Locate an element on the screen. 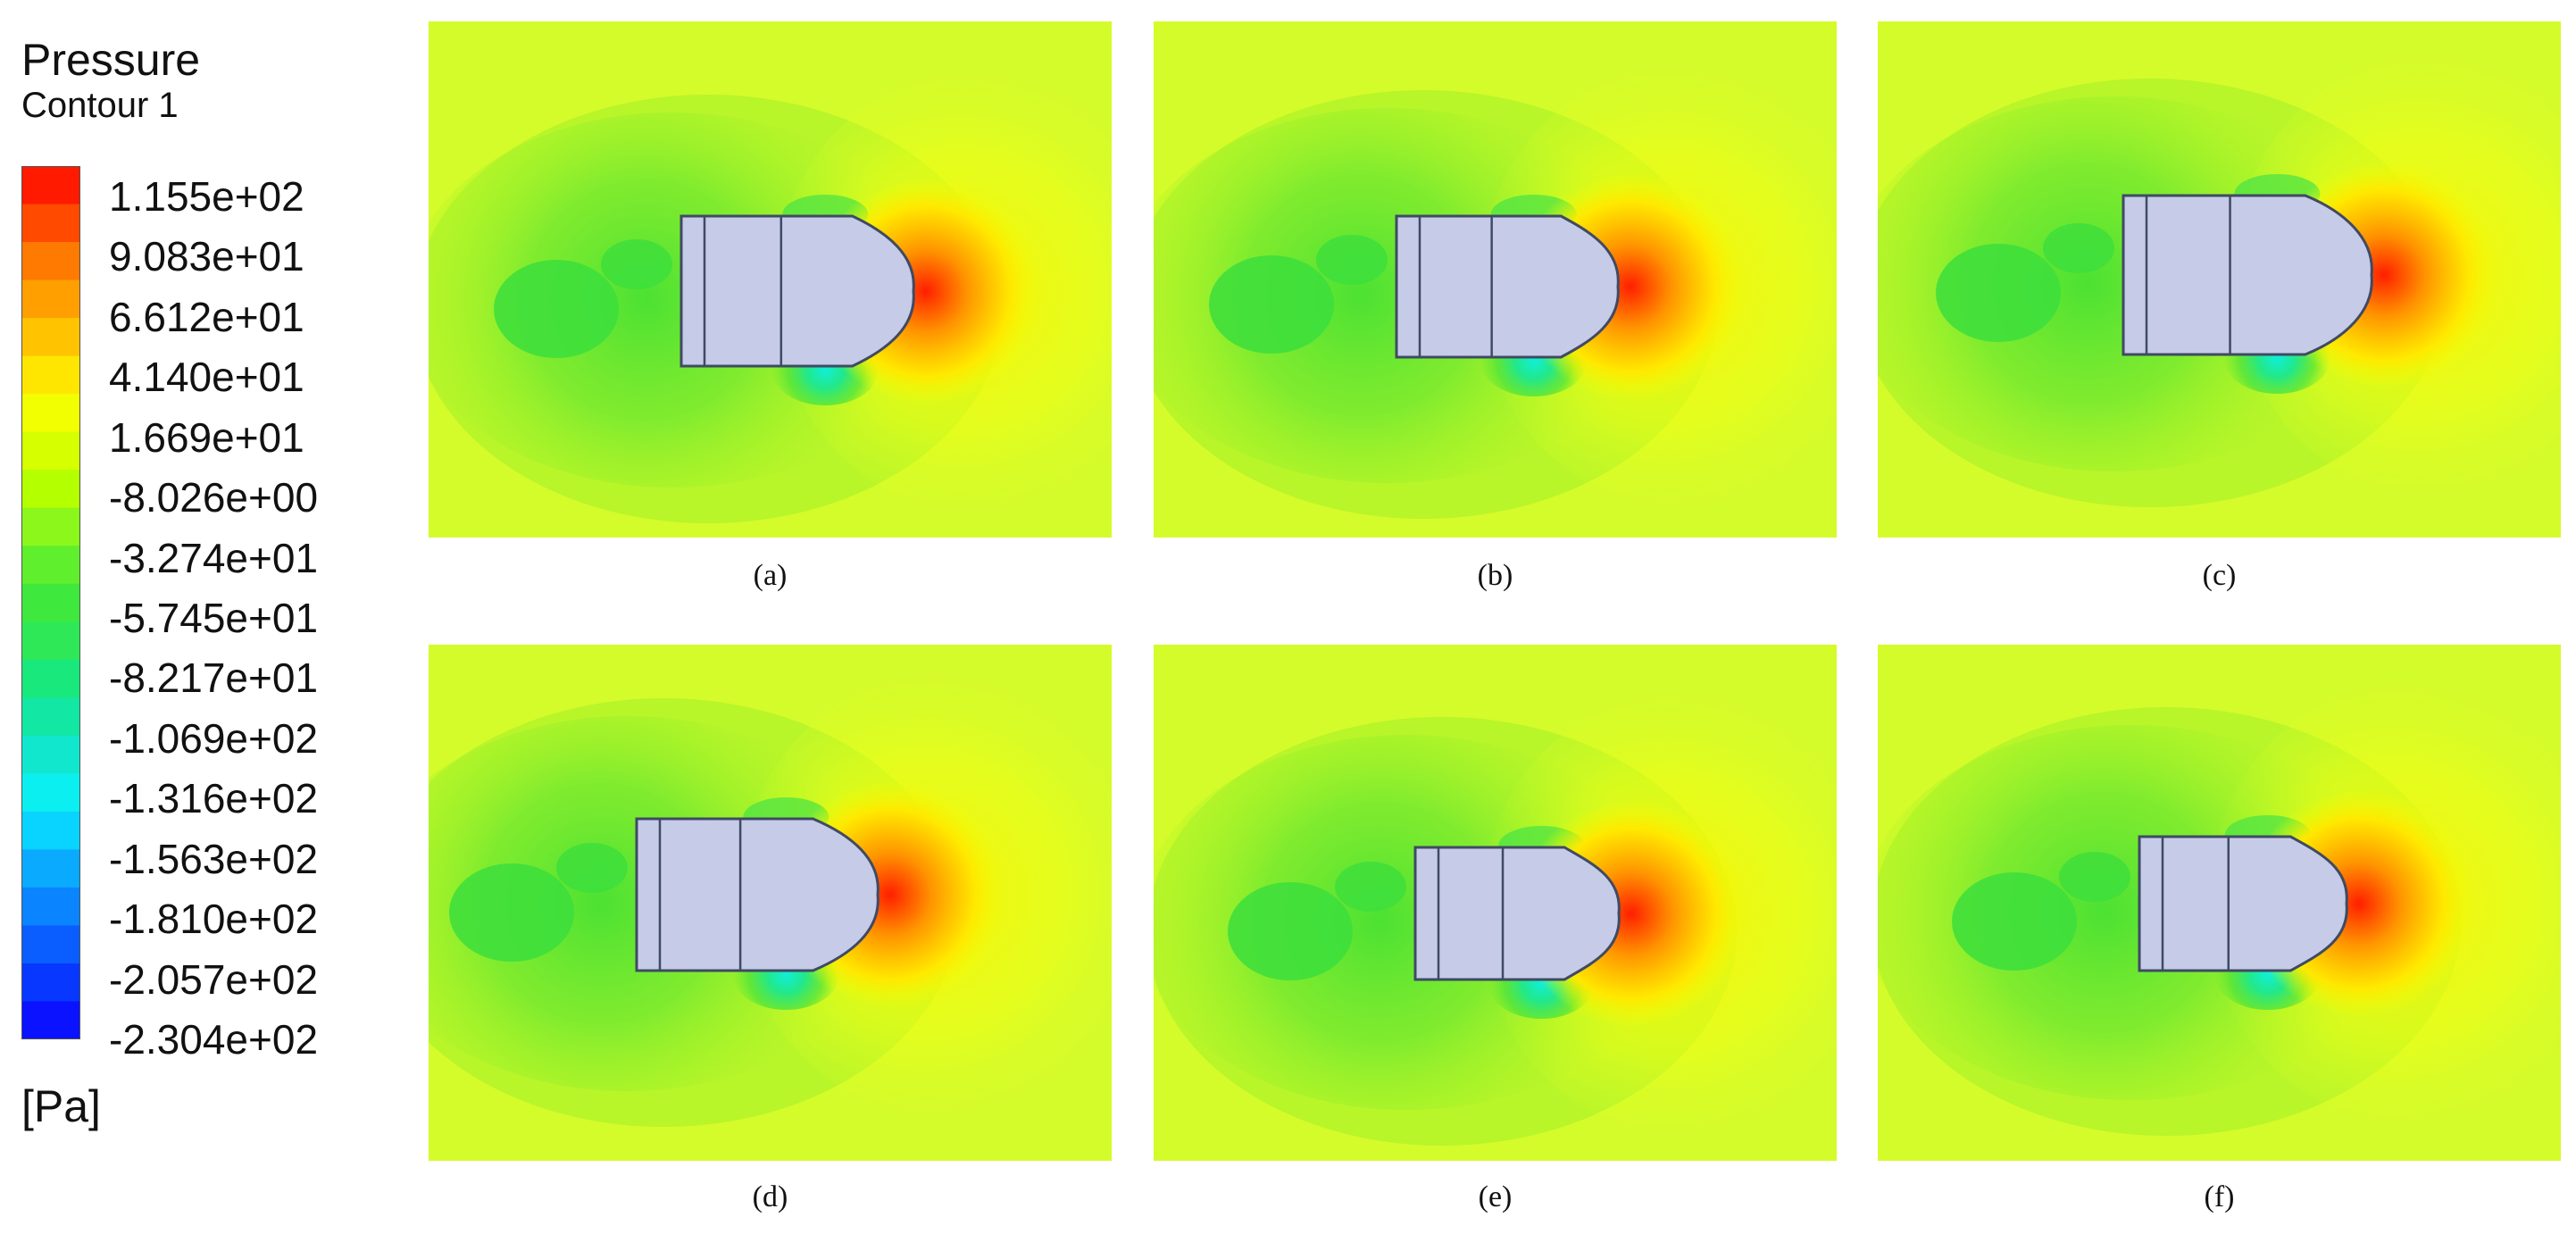 This screenshot has width=2576, height=1234. legend-color-bar is located at coordinates (50, 603).